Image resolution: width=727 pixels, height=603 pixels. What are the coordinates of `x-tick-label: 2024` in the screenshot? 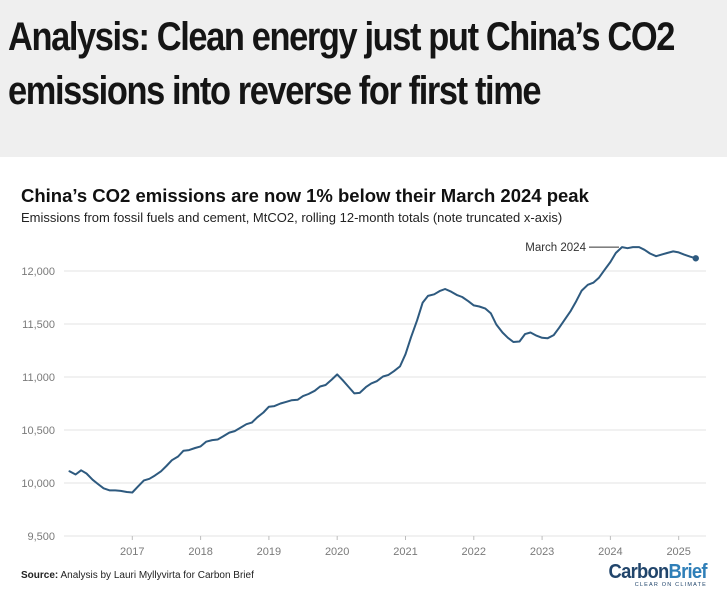 It's located at (610, 552).